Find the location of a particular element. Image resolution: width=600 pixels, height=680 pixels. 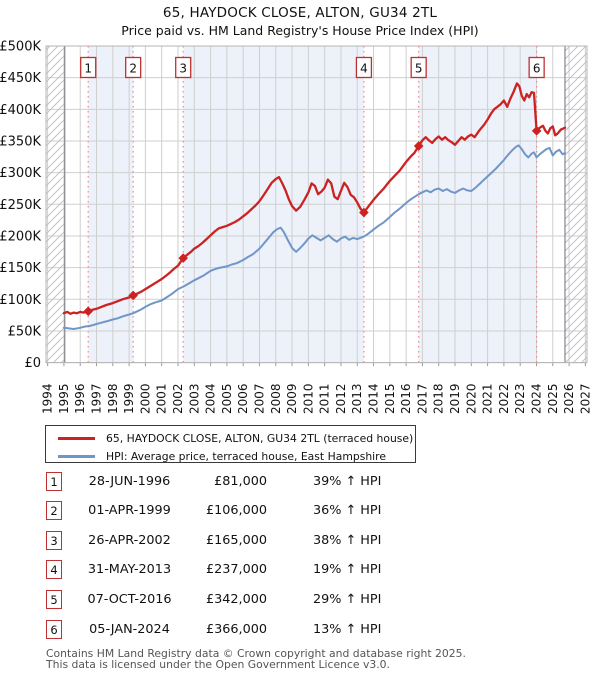

sale-number-badge: 5 is located at coordinates (54, 599).